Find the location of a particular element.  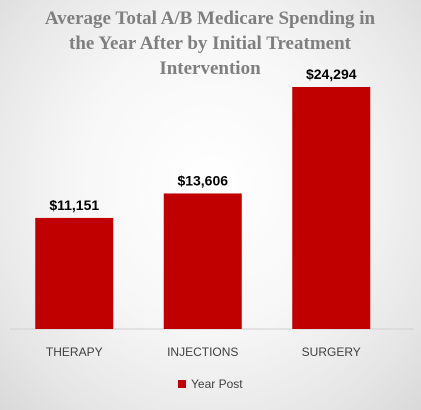

legend: Year Post is located at coordinates (210, 384).